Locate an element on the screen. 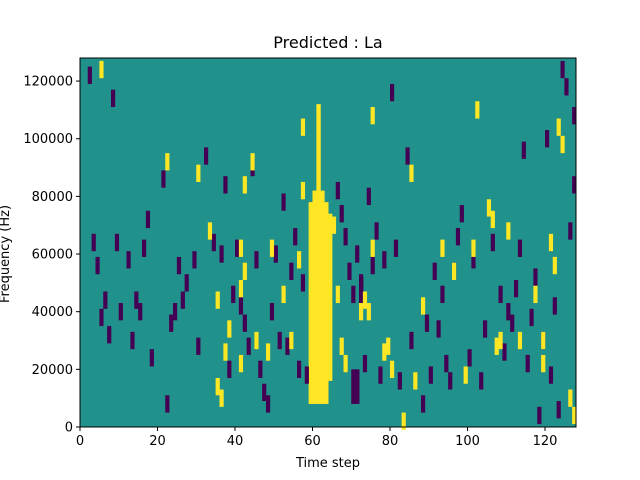  x-tick-label: 60 is located at coordinates (312, 441).